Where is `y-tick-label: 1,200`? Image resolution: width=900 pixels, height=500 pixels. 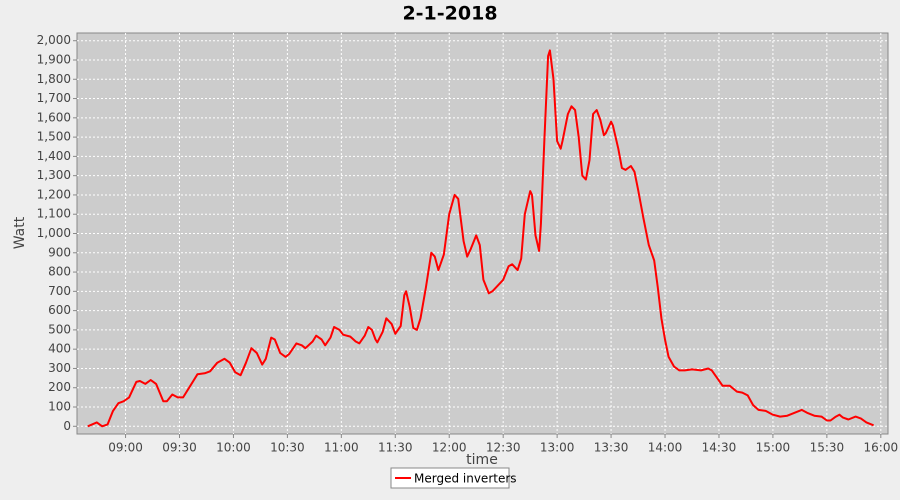 y-tick-label: 1,200 is located at coordinates (54, 194).